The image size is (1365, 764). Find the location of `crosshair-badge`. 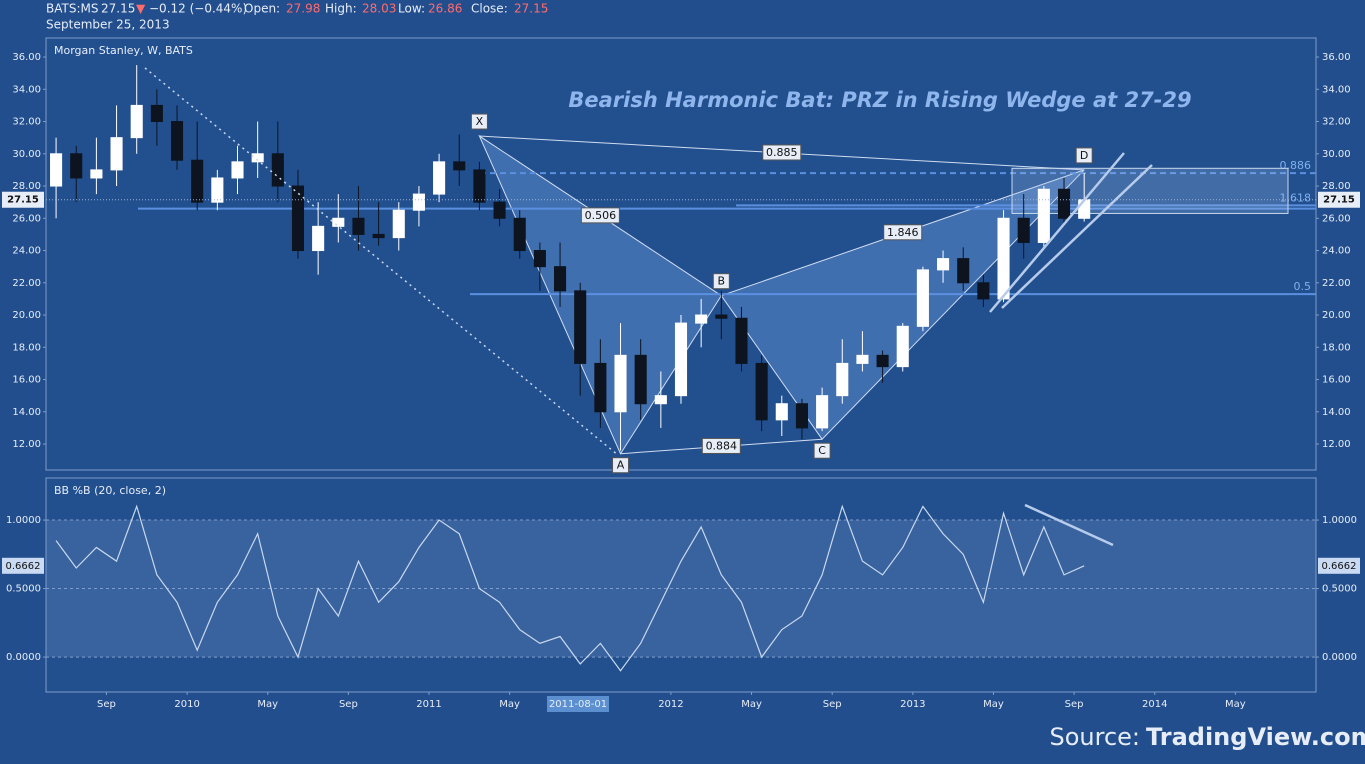

crosshair-badge is located at coordinates (578, 704).